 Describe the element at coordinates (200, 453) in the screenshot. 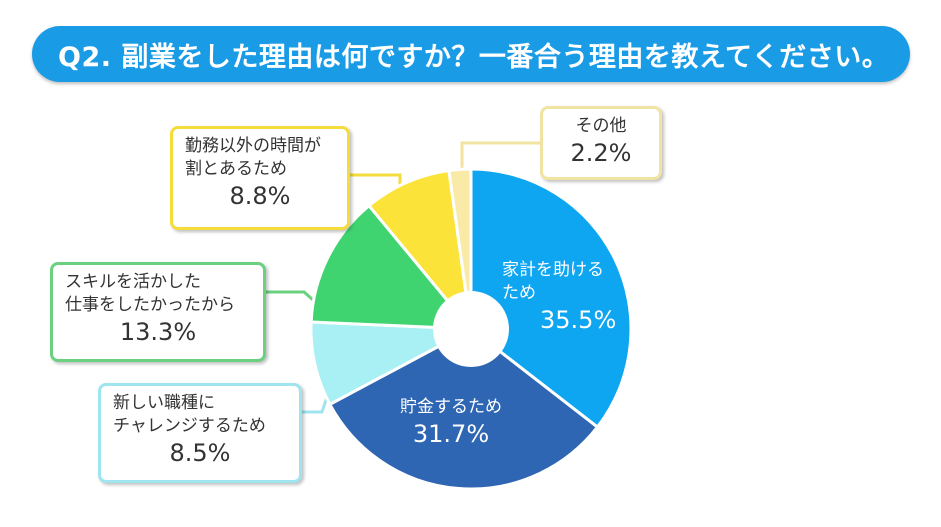

I see `new-job-pct: 8.5%` at that location.